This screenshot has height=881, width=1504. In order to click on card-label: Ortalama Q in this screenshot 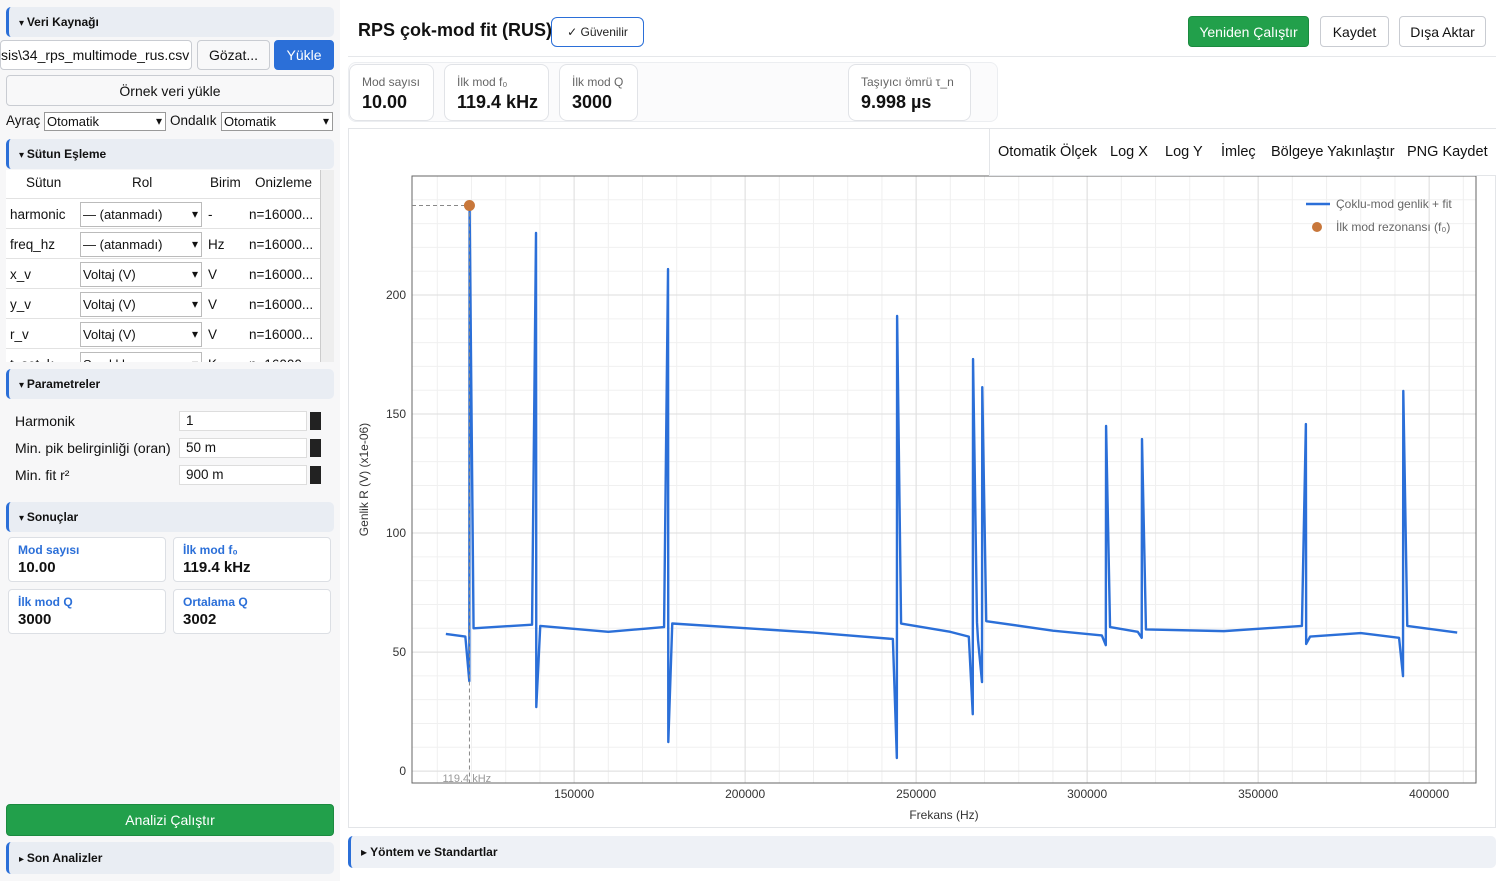, I will do `click(215, 602)`.